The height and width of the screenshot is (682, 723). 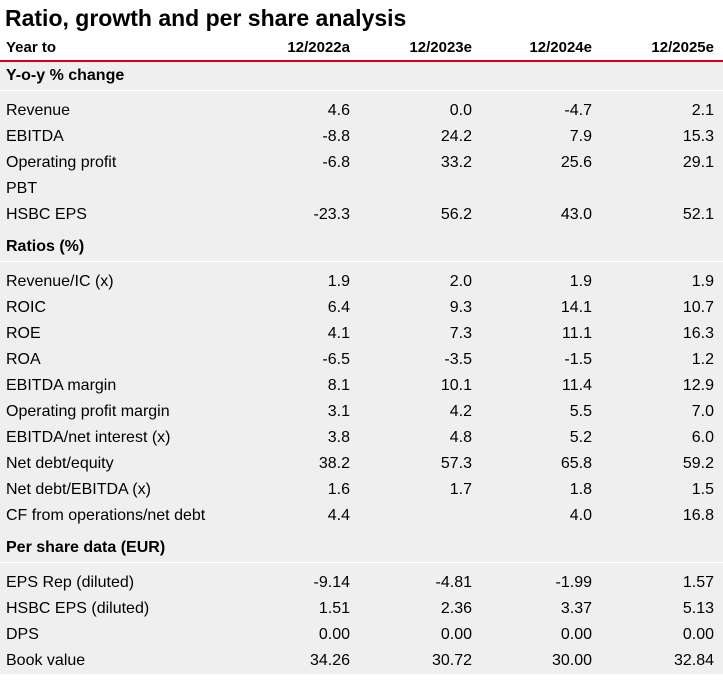 I want to click on row-label: EPS Rep (diluted), so click(x=70, y=582).